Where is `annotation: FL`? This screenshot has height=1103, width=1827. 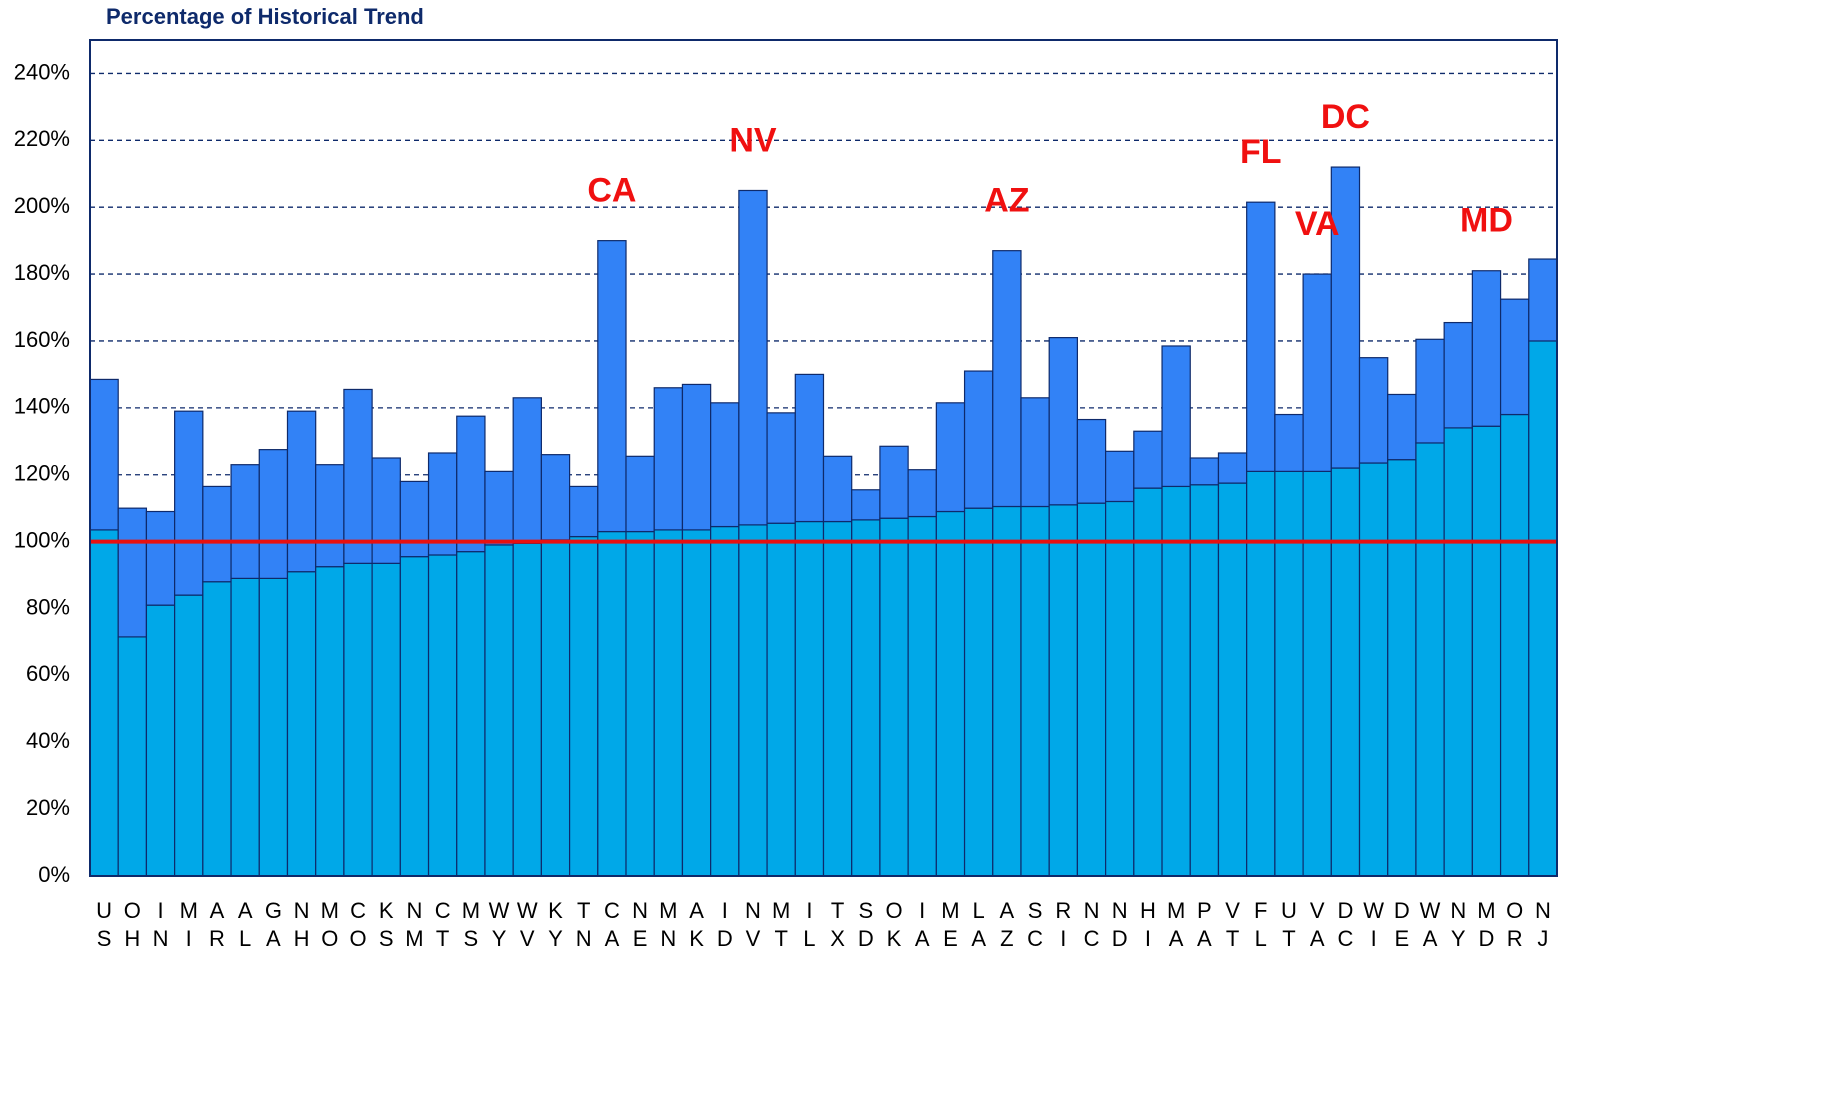
annotation: FL is located at coordinates (1261, 152).